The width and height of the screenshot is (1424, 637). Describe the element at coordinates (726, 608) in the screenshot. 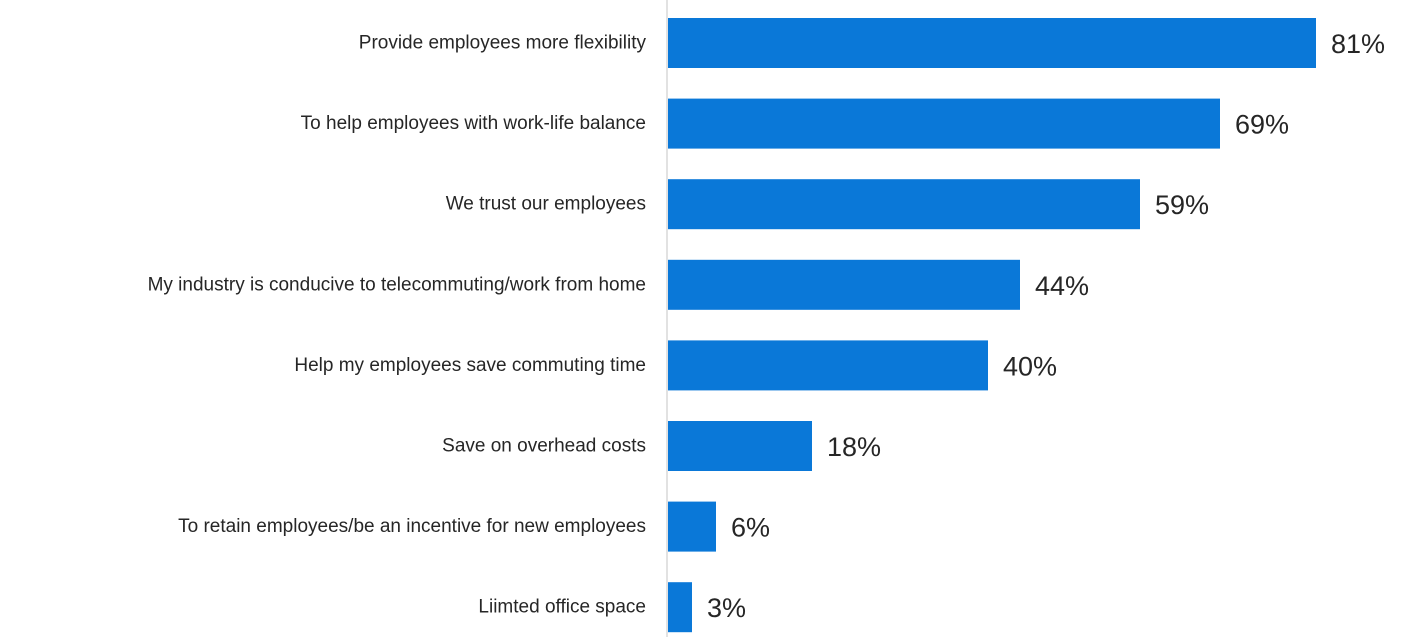

I see `value-label: 3%` at that location.